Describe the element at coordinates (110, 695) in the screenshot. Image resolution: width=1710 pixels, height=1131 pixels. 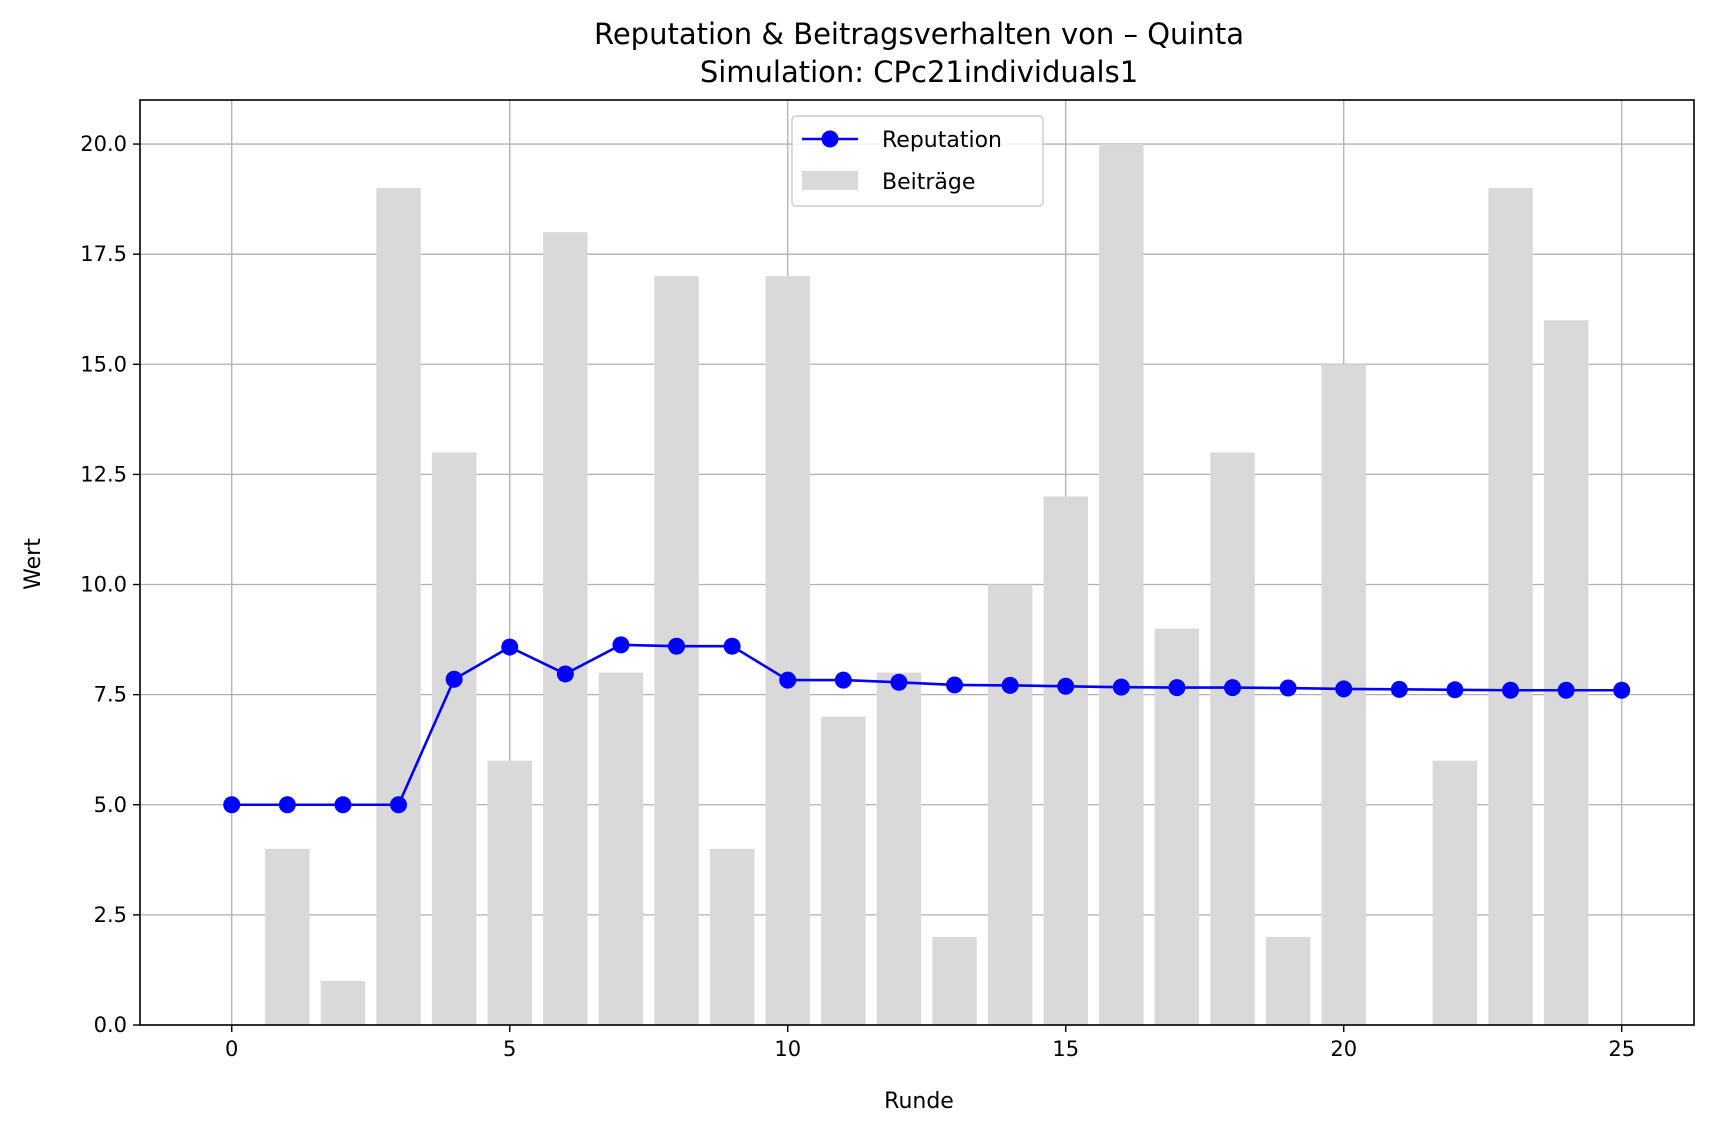
I see `y-tick-label: 7.5` at that location.